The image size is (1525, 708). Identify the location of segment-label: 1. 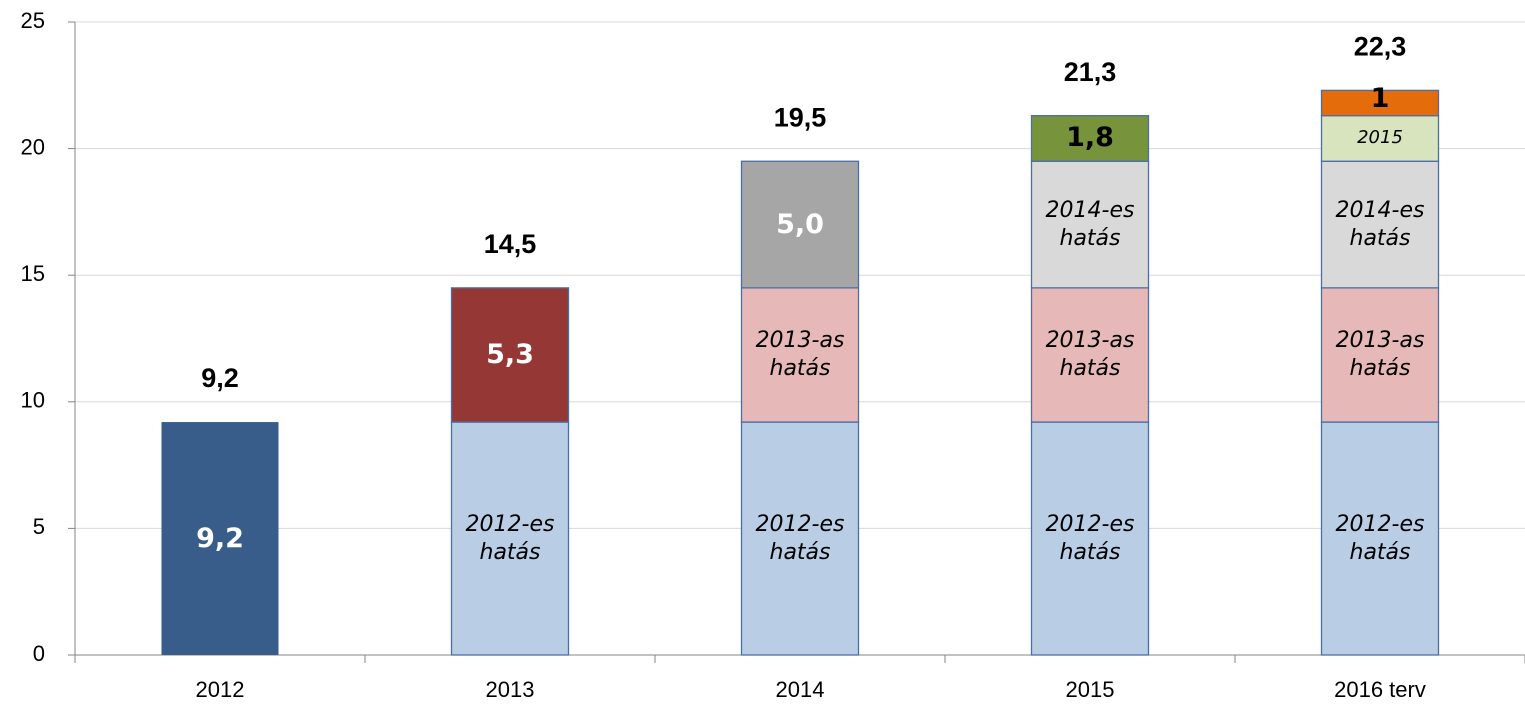
(1380, 99).